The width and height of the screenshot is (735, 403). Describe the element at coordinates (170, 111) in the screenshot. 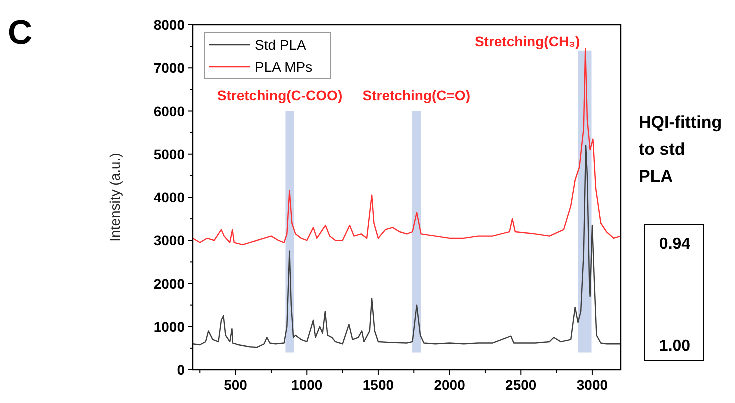

I see `y-tick-label: 6000` at that location.